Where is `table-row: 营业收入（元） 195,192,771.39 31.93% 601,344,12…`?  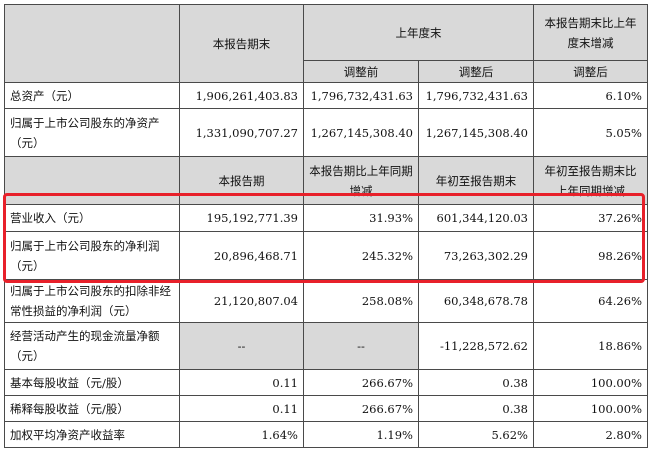 table-row: 营业收入（元） 195,192,771.39 31.93% 601,344,12… is located at coordinates (326, 218).